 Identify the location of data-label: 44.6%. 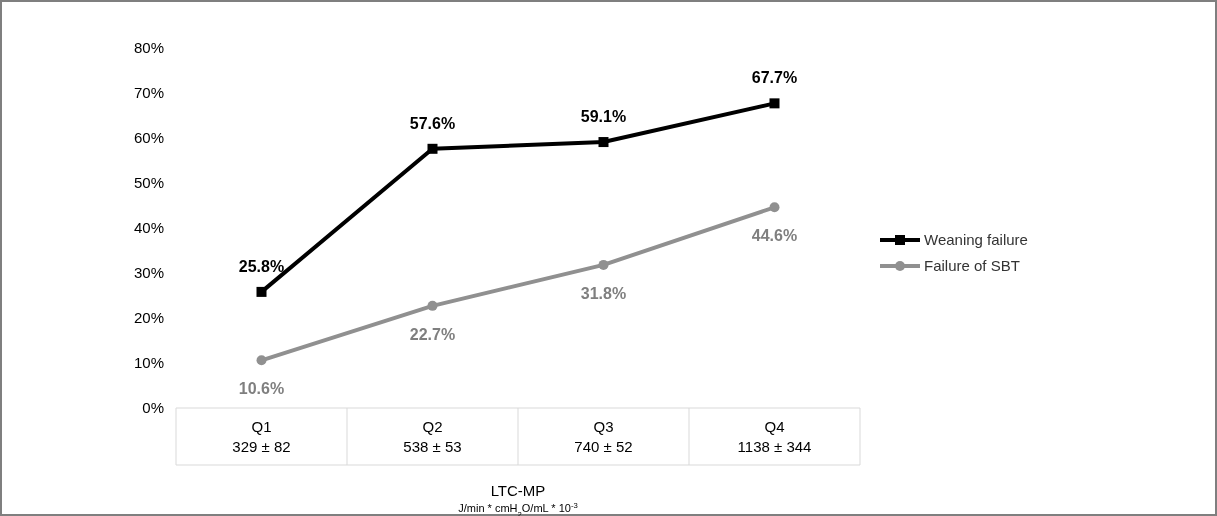
(774, 236).